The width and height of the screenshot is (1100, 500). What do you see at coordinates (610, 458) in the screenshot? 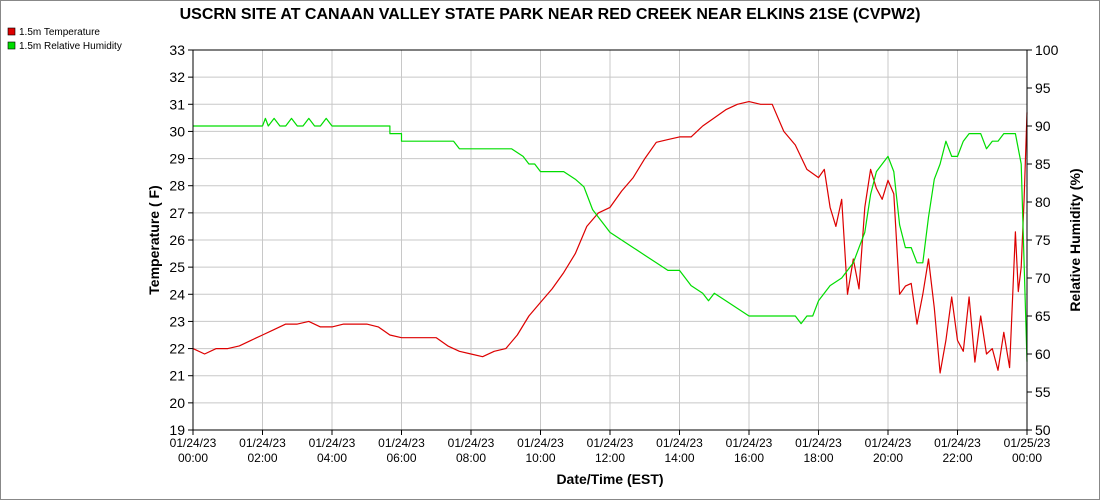
I see `x-tick-time: 12:00` at bounding box center [610, 458].